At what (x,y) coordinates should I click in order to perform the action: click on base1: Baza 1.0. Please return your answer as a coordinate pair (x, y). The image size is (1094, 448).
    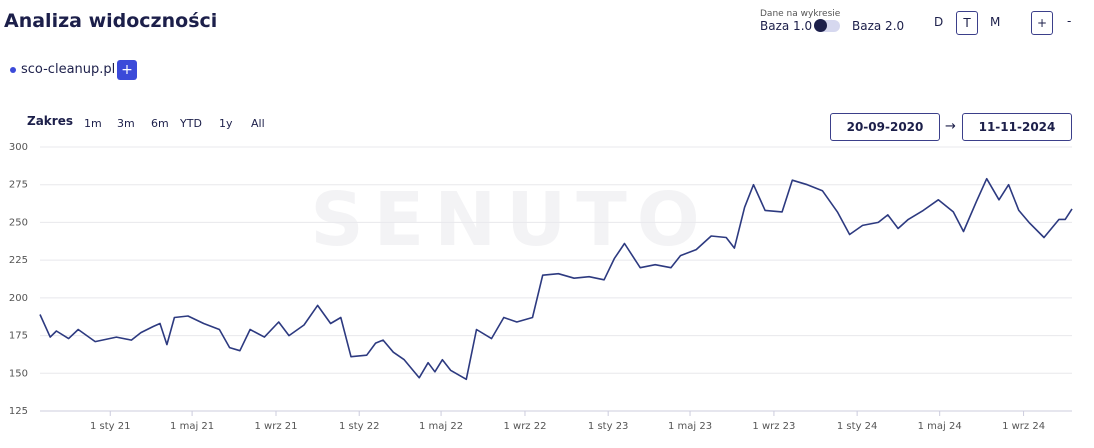
    Looking at the image, I should click on (786, 26).